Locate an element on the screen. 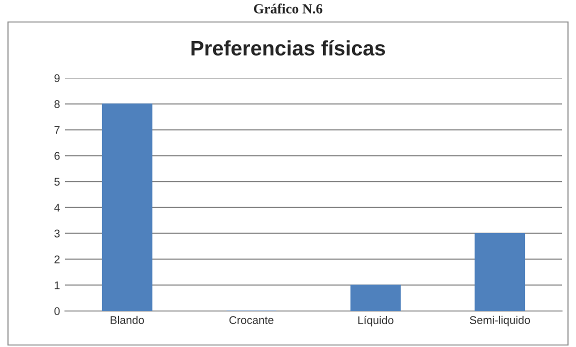 The image size is (576, 347). y-tick-label: 3 is located at coordinates (57, 234).